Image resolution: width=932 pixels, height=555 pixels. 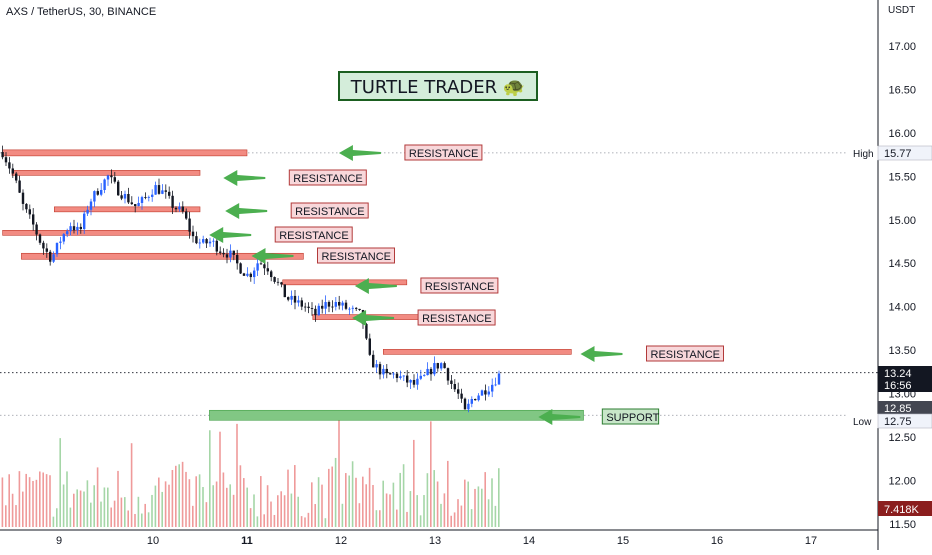 I want to click on price-unit: USDT, so click(x=902, y=10).